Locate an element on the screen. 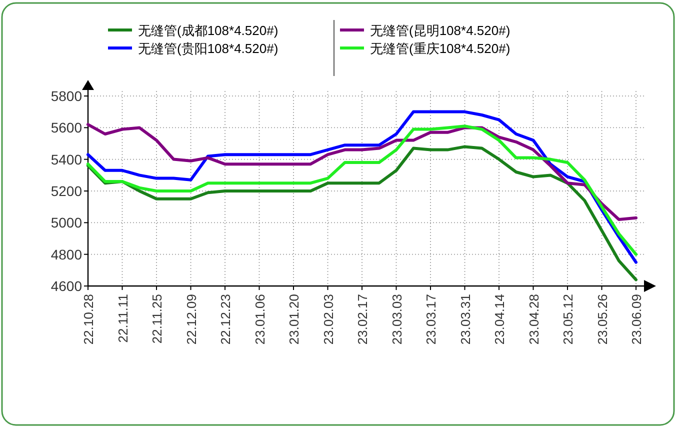 The width and height of the screenshot is (678, 431). x-tick-label: 23.06.09 is located at coordinates (636, 319).